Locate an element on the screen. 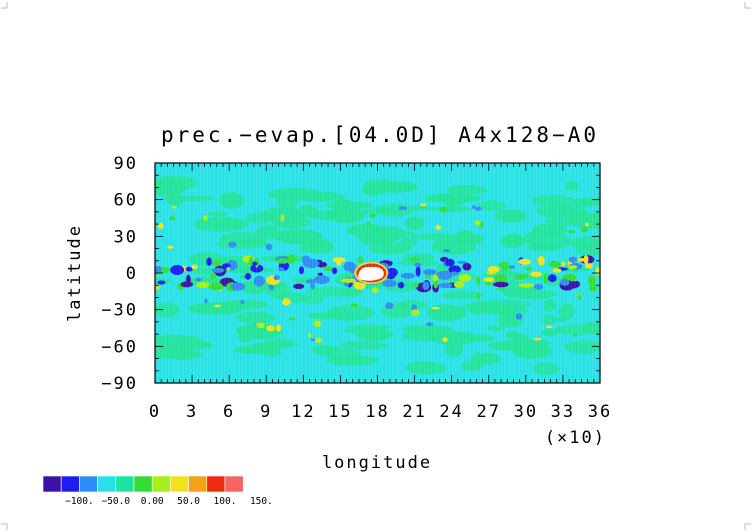 This screenshot has width=752, height=532. y-tick-label: 60 is located at coordinates (126, 201).